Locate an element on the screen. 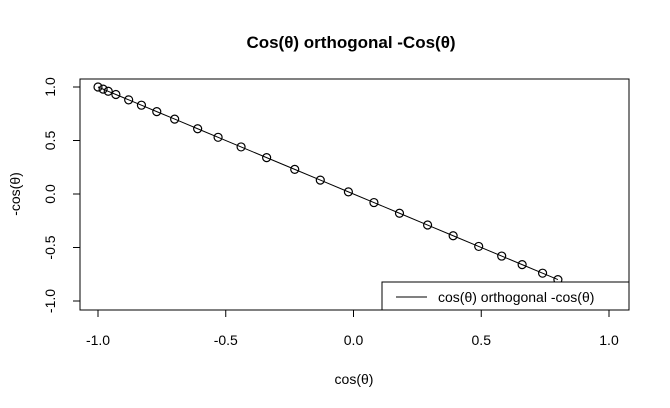  x-axis: -1.0 -0.5 0.0 0.5 1.0 is located at coordinates (352, 328).